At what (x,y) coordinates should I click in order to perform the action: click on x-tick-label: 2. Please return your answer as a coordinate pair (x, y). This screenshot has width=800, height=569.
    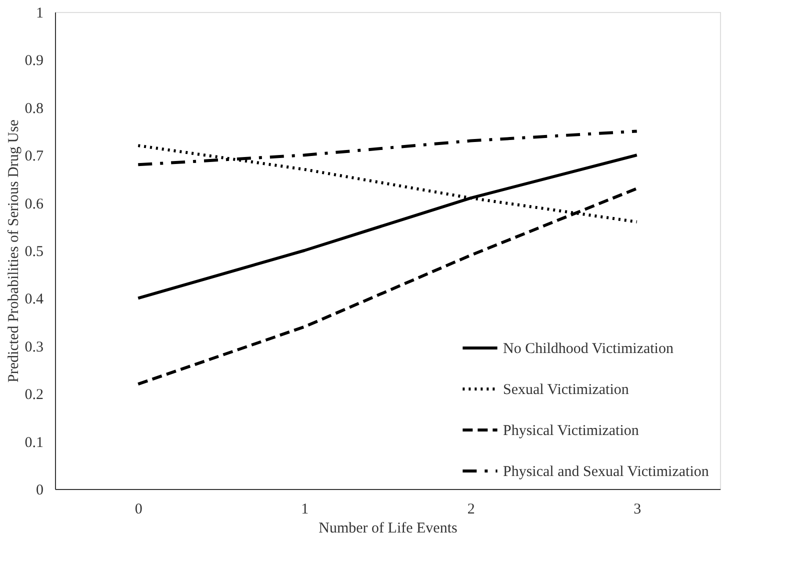
    Looking at the image, I should click on (471, 510).